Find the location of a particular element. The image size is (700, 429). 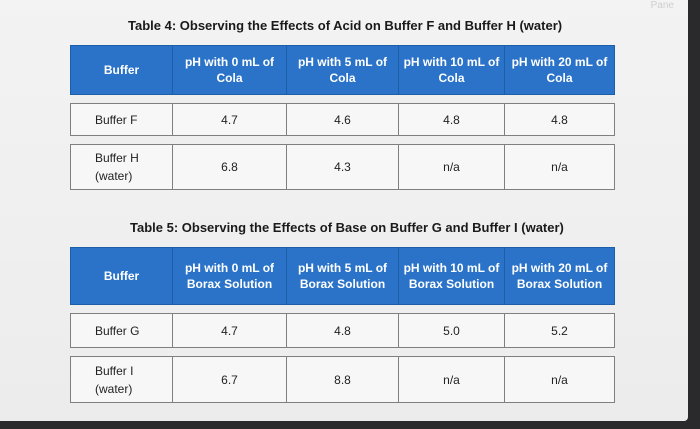

table5-value-cell: 5.2 is located at coordinates (559, 330).